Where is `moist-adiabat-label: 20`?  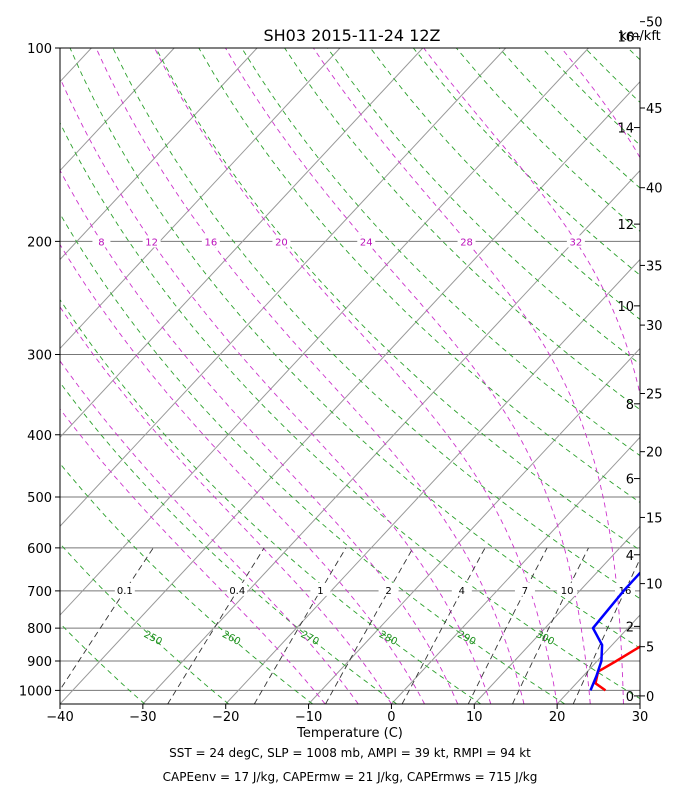
moist-adiabat-label: 20 is located at coordinates (281, 242).